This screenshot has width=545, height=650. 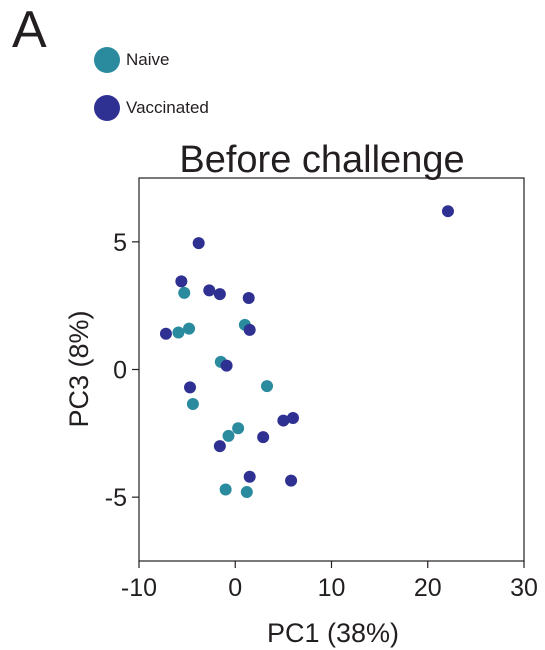 What do you see at coordinates (107, 108) in the screenshot?
I see `legend-marker-vaccinated` at bounding box center [107, 108].